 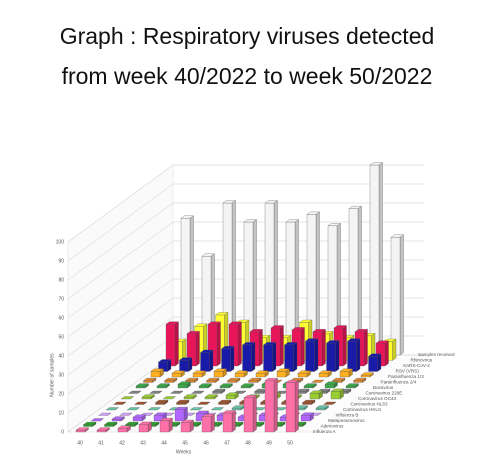 What do you see at coordinates (62, 432) in the screenshot?
I see `y-tick-label: 0` at bounding box center [62, 432].